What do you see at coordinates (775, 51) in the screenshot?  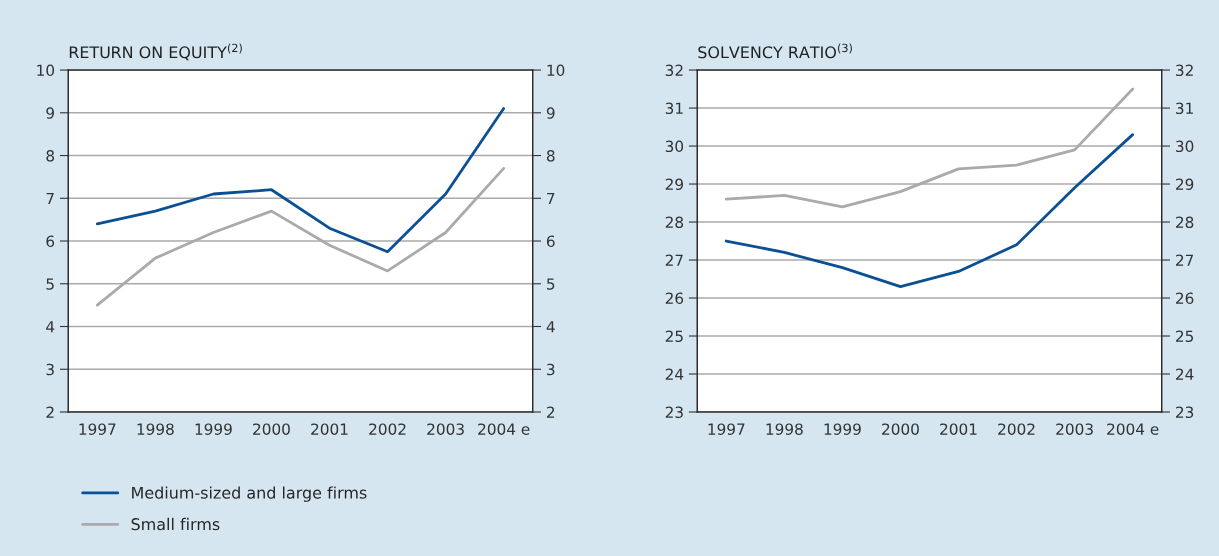 I see `chart-title: SOLVENCY RATIO$^{(3)}$` at bounding box center [775, 51].